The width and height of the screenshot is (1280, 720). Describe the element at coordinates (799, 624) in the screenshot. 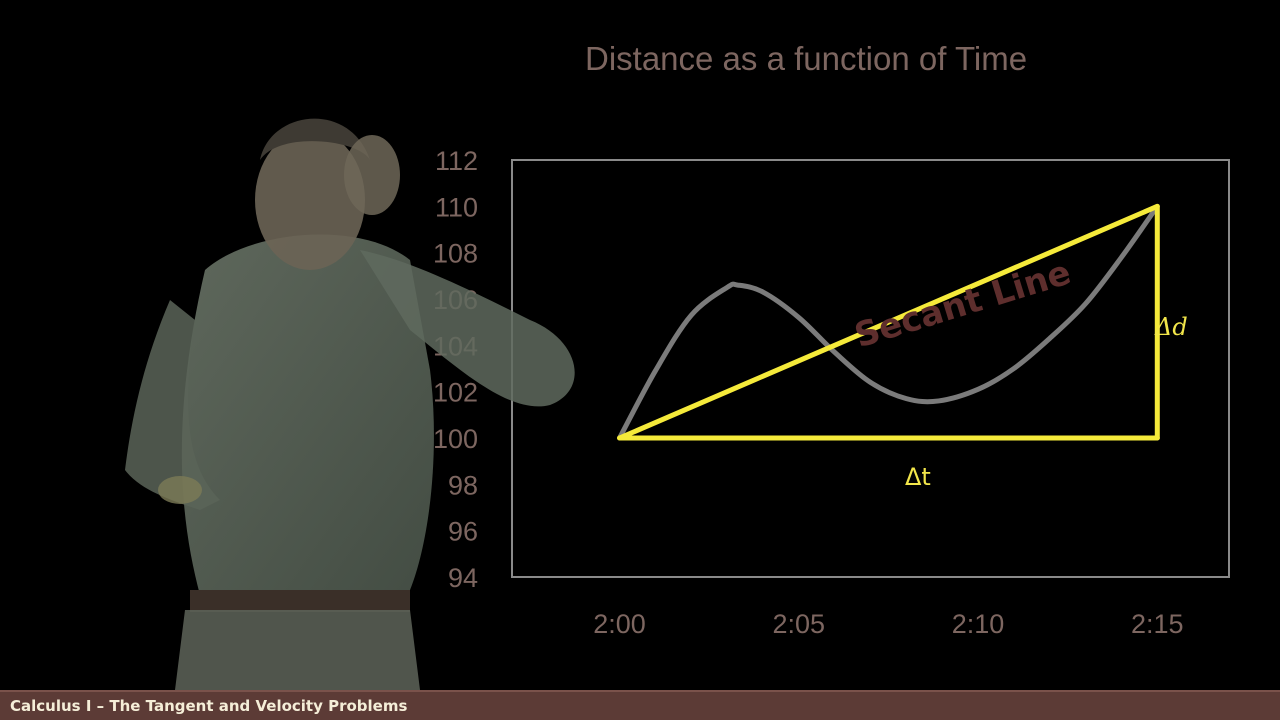

I see `x-tick-label: 2:05` at that location.